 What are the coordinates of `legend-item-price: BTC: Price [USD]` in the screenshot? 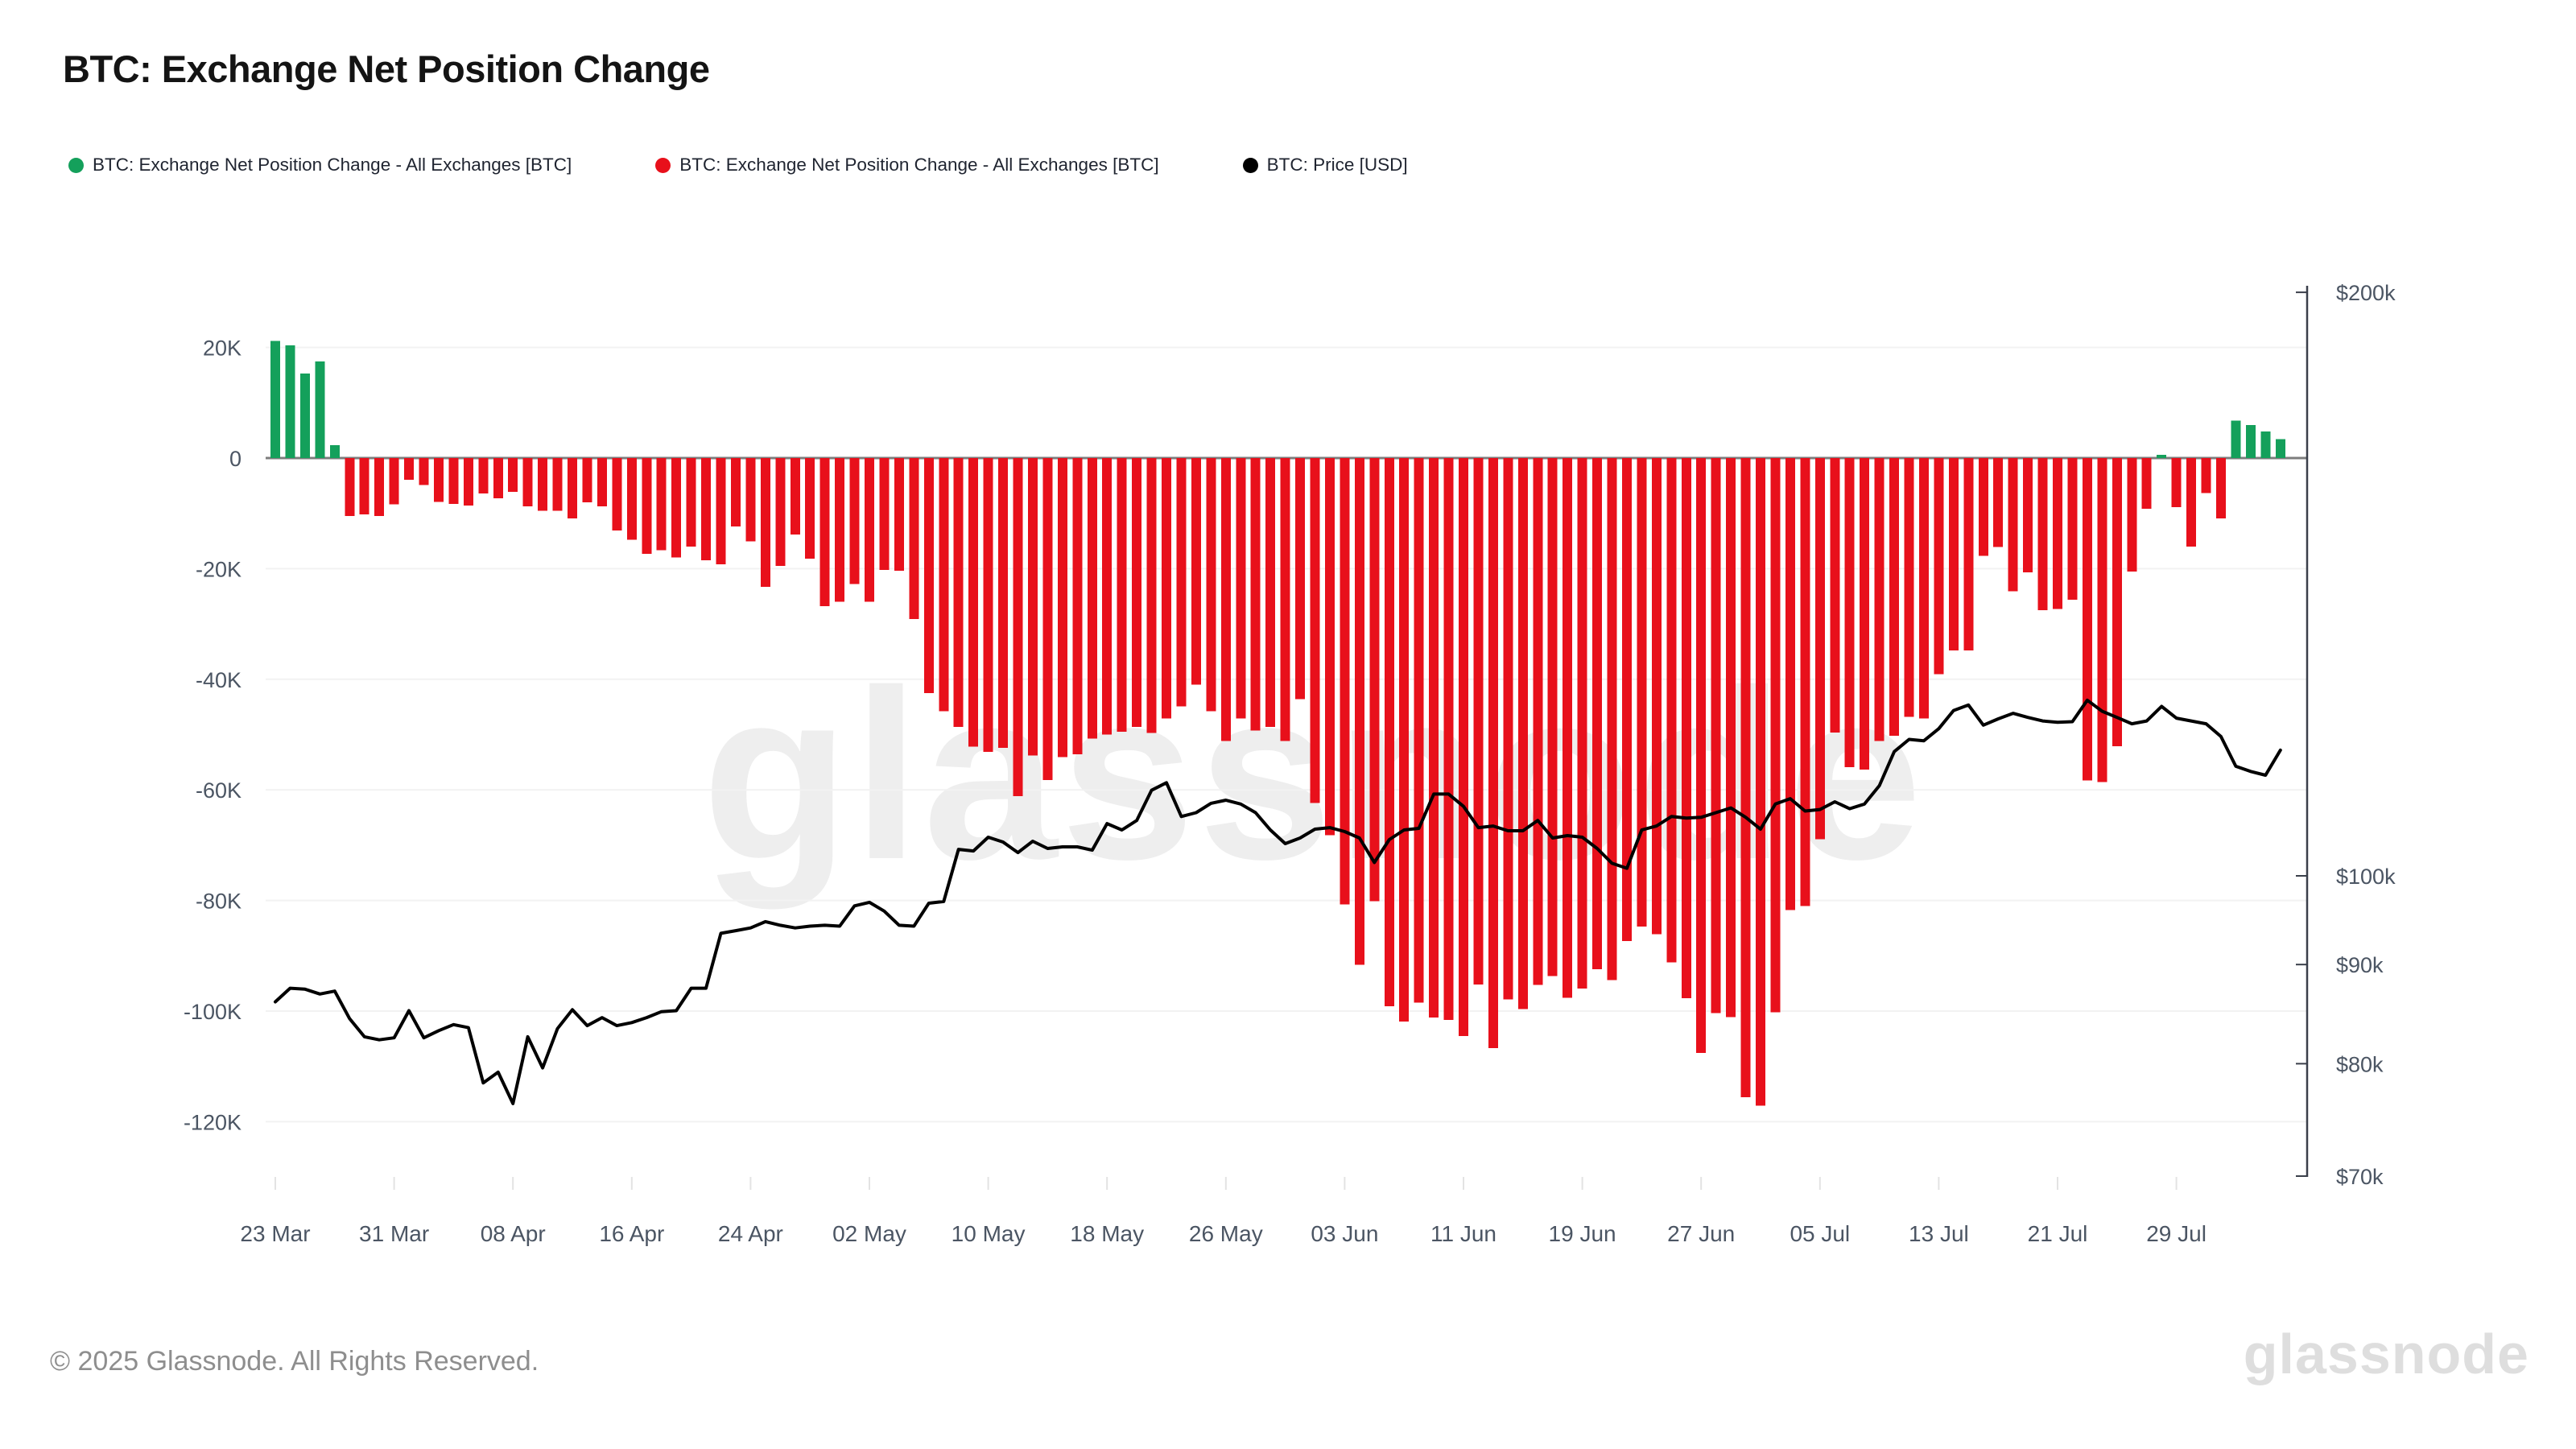 It's located at (1325, 165).